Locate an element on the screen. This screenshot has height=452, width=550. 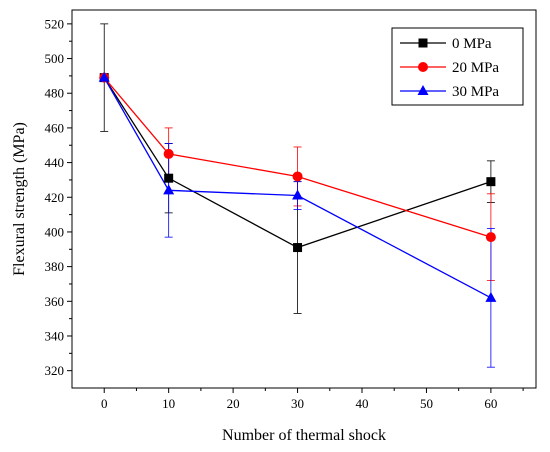
legend: 0 MPa 20 MPa 30 MPa is located at coordinates (457, 66).